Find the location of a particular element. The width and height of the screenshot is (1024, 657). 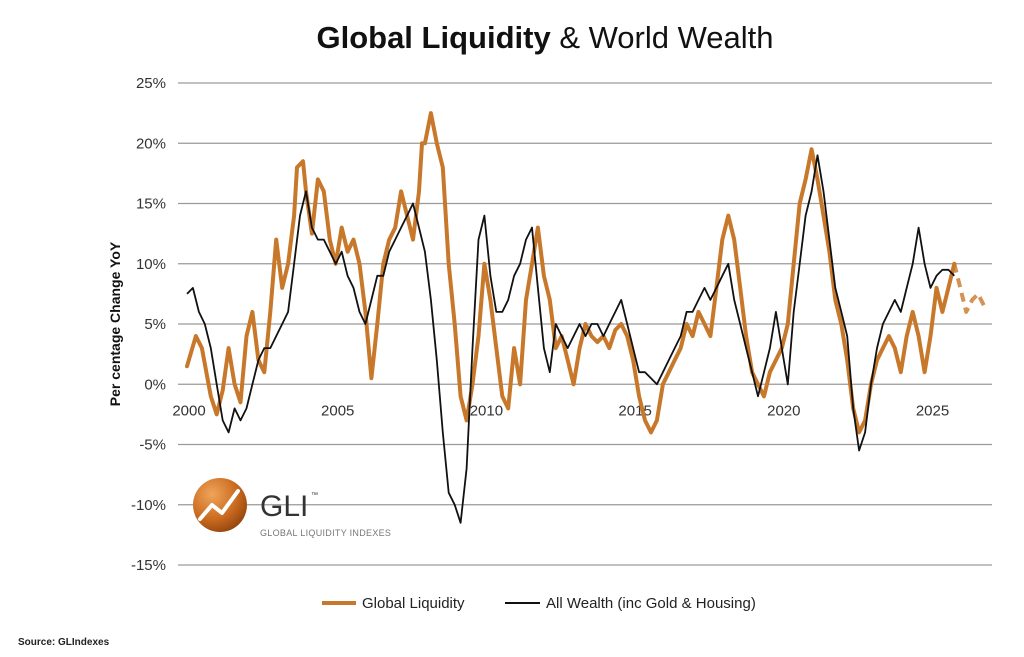

logo-tm: ™ is located at coordinates (314, 495).